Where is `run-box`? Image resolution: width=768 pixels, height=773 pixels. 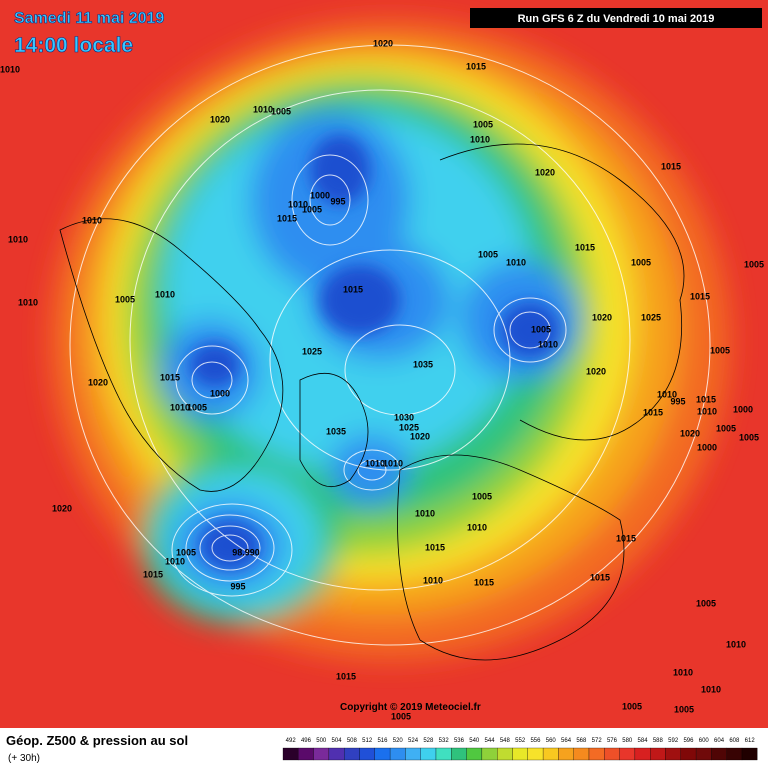
run-box is located at coordinates (616, 18).